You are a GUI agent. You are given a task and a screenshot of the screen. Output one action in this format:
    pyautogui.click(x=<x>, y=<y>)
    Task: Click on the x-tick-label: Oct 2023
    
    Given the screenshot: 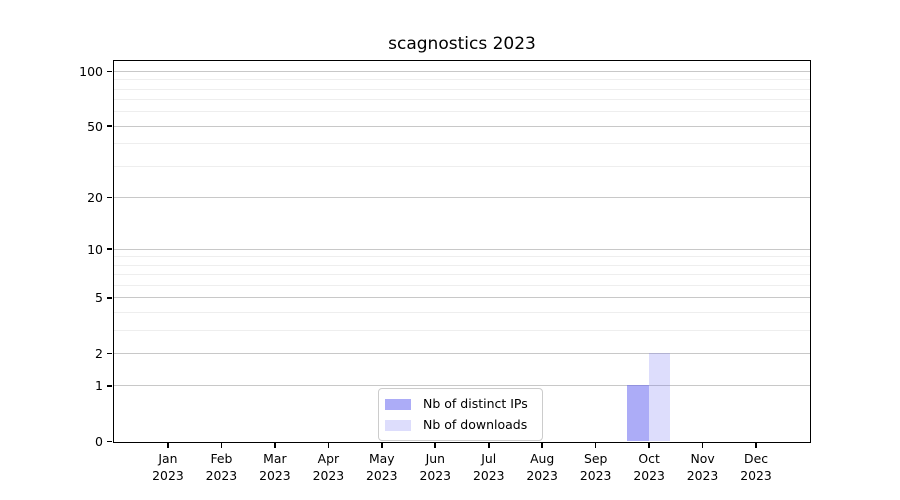 What is the action you would take?
    pyautogui.click(x=649, y=467)
    